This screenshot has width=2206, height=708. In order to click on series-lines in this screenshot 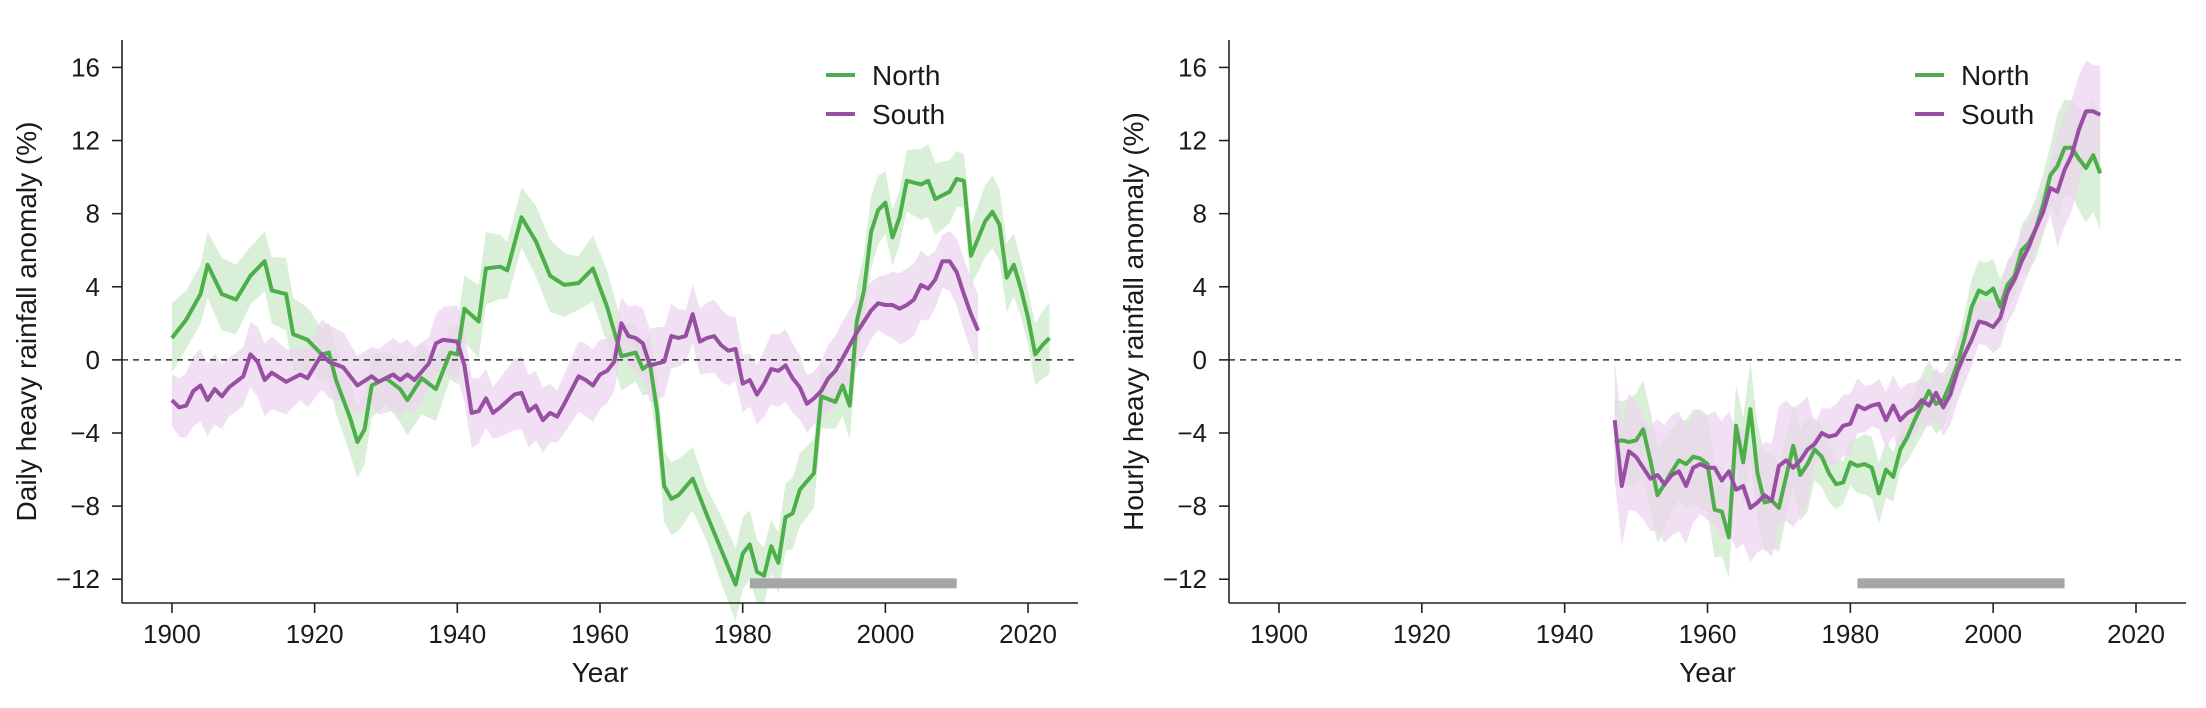, I will do `click(1857, 324)`.